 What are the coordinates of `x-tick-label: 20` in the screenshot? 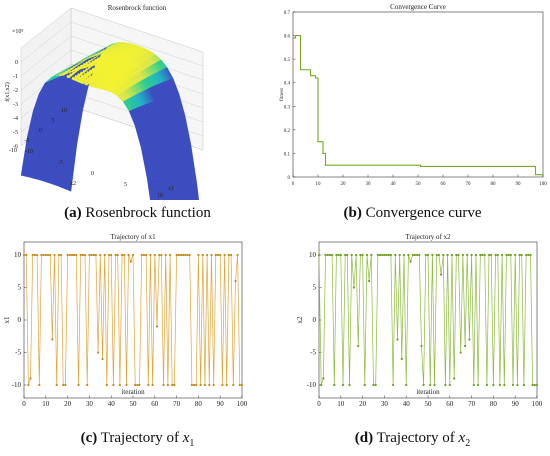 It's located at (363, 404).